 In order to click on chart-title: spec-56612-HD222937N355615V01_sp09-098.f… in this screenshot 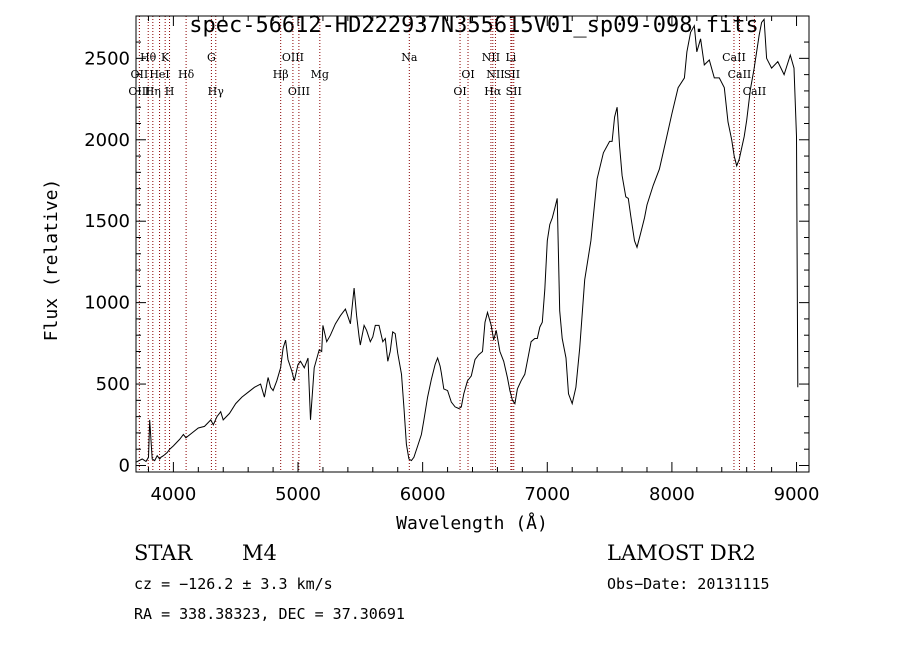, I will do `click(474, 25)`.